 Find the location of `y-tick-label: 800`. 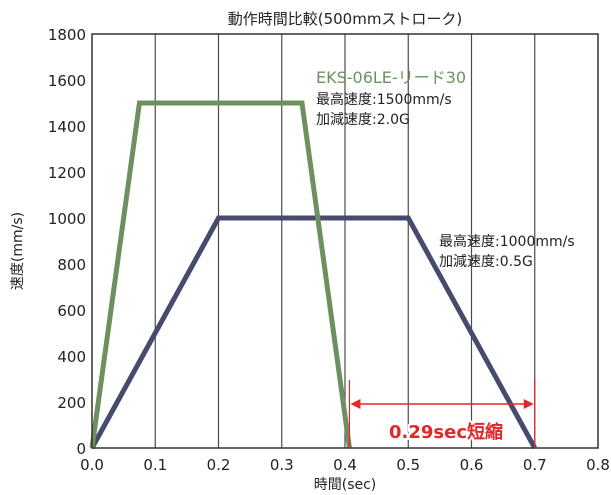

y-tick-label: 800 is located at coordinates (71, 265).